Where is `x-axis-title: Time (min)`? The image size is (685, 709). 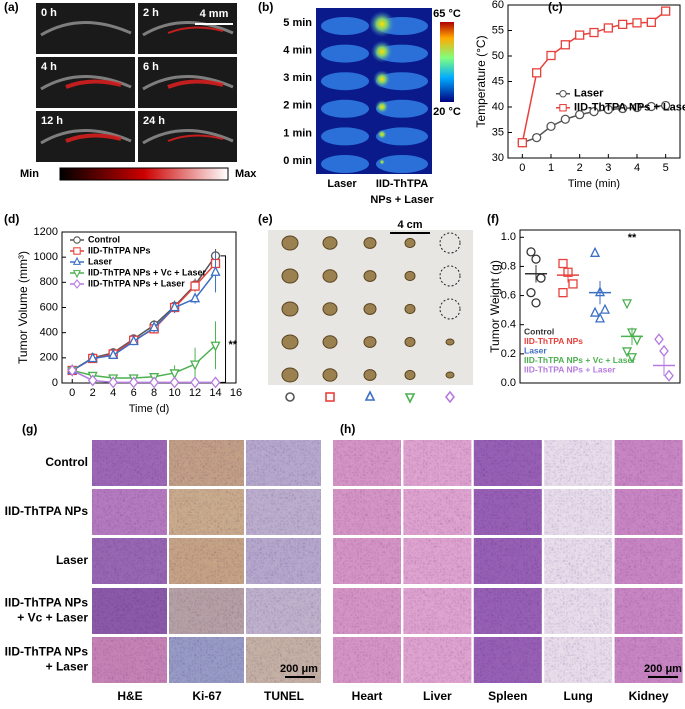 x-axis-title: Time (min) is located at coordinates (594, 184).